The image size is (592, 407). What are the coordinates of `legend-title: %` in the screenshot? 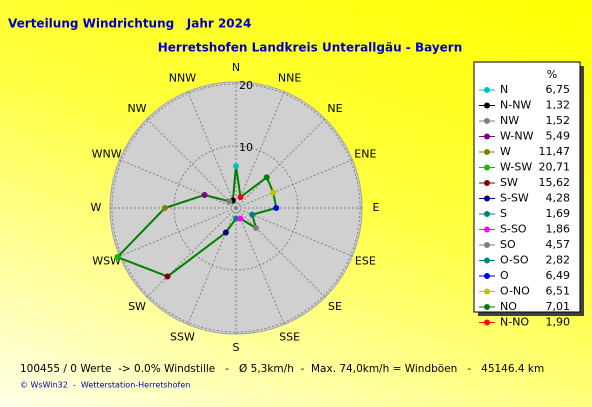 It's located at (552, 74).